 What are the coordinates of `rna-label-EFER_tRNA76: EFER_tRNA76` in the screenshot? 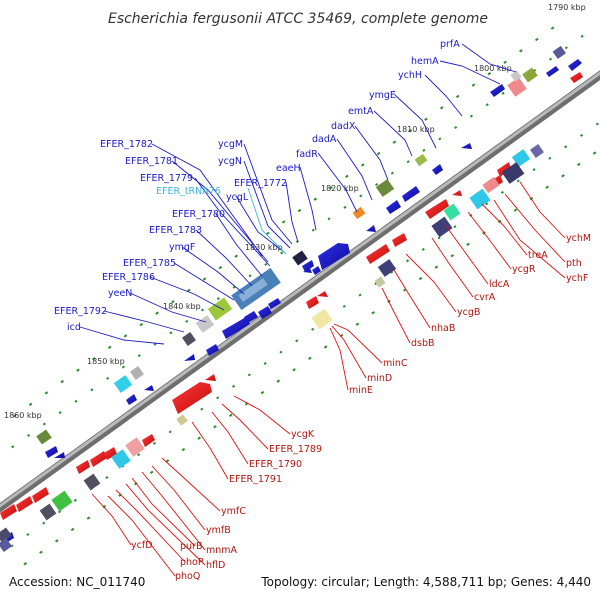 It's located at (188, 191).